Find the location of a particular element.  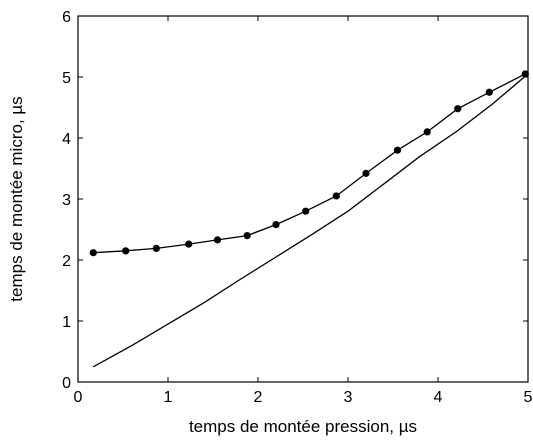

x-axis-title: temps de montée pression, µs is located at coordinates (303, 426).